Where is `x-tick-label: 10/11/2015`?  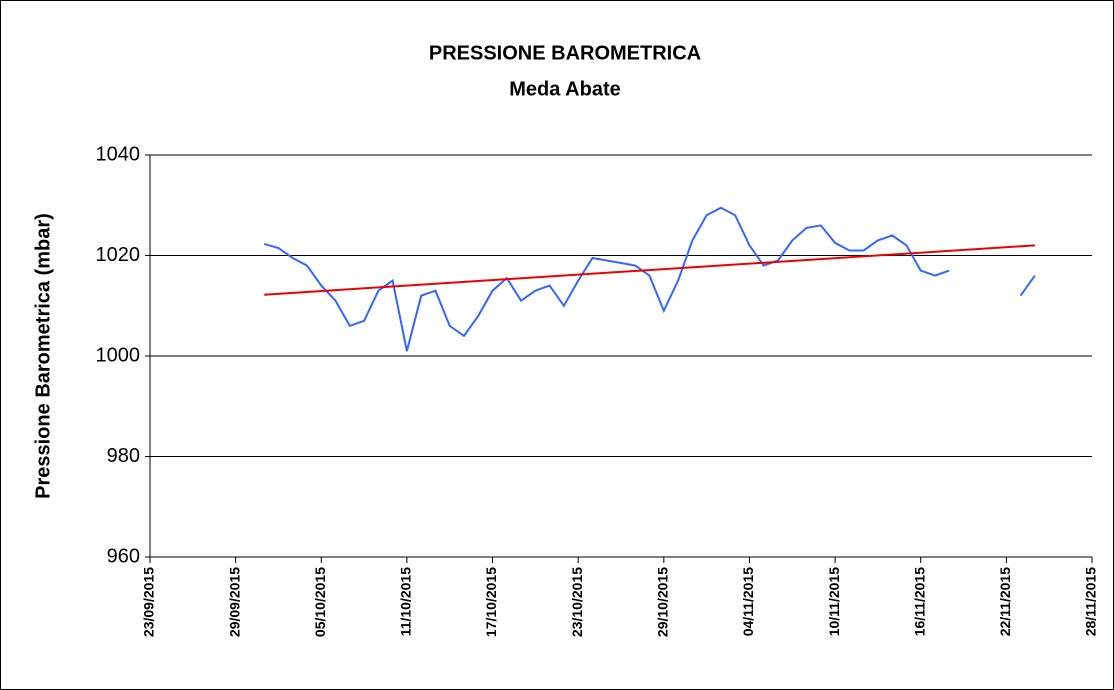 x-tick-label: 10/11/2015 is located at coordinates (834, 602).